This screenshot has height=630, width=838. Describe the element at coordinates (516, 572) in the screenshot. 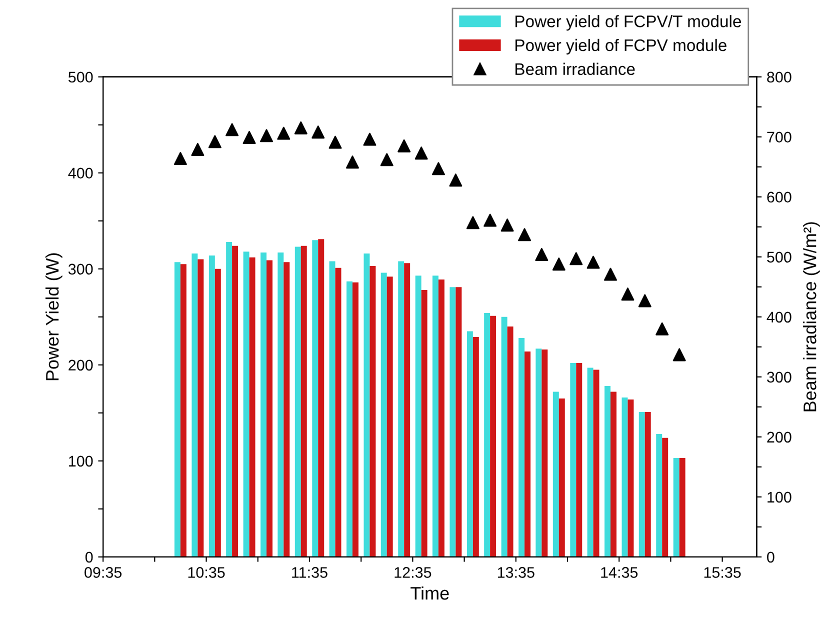

I see `x-tick-label: 13:35` at that location.